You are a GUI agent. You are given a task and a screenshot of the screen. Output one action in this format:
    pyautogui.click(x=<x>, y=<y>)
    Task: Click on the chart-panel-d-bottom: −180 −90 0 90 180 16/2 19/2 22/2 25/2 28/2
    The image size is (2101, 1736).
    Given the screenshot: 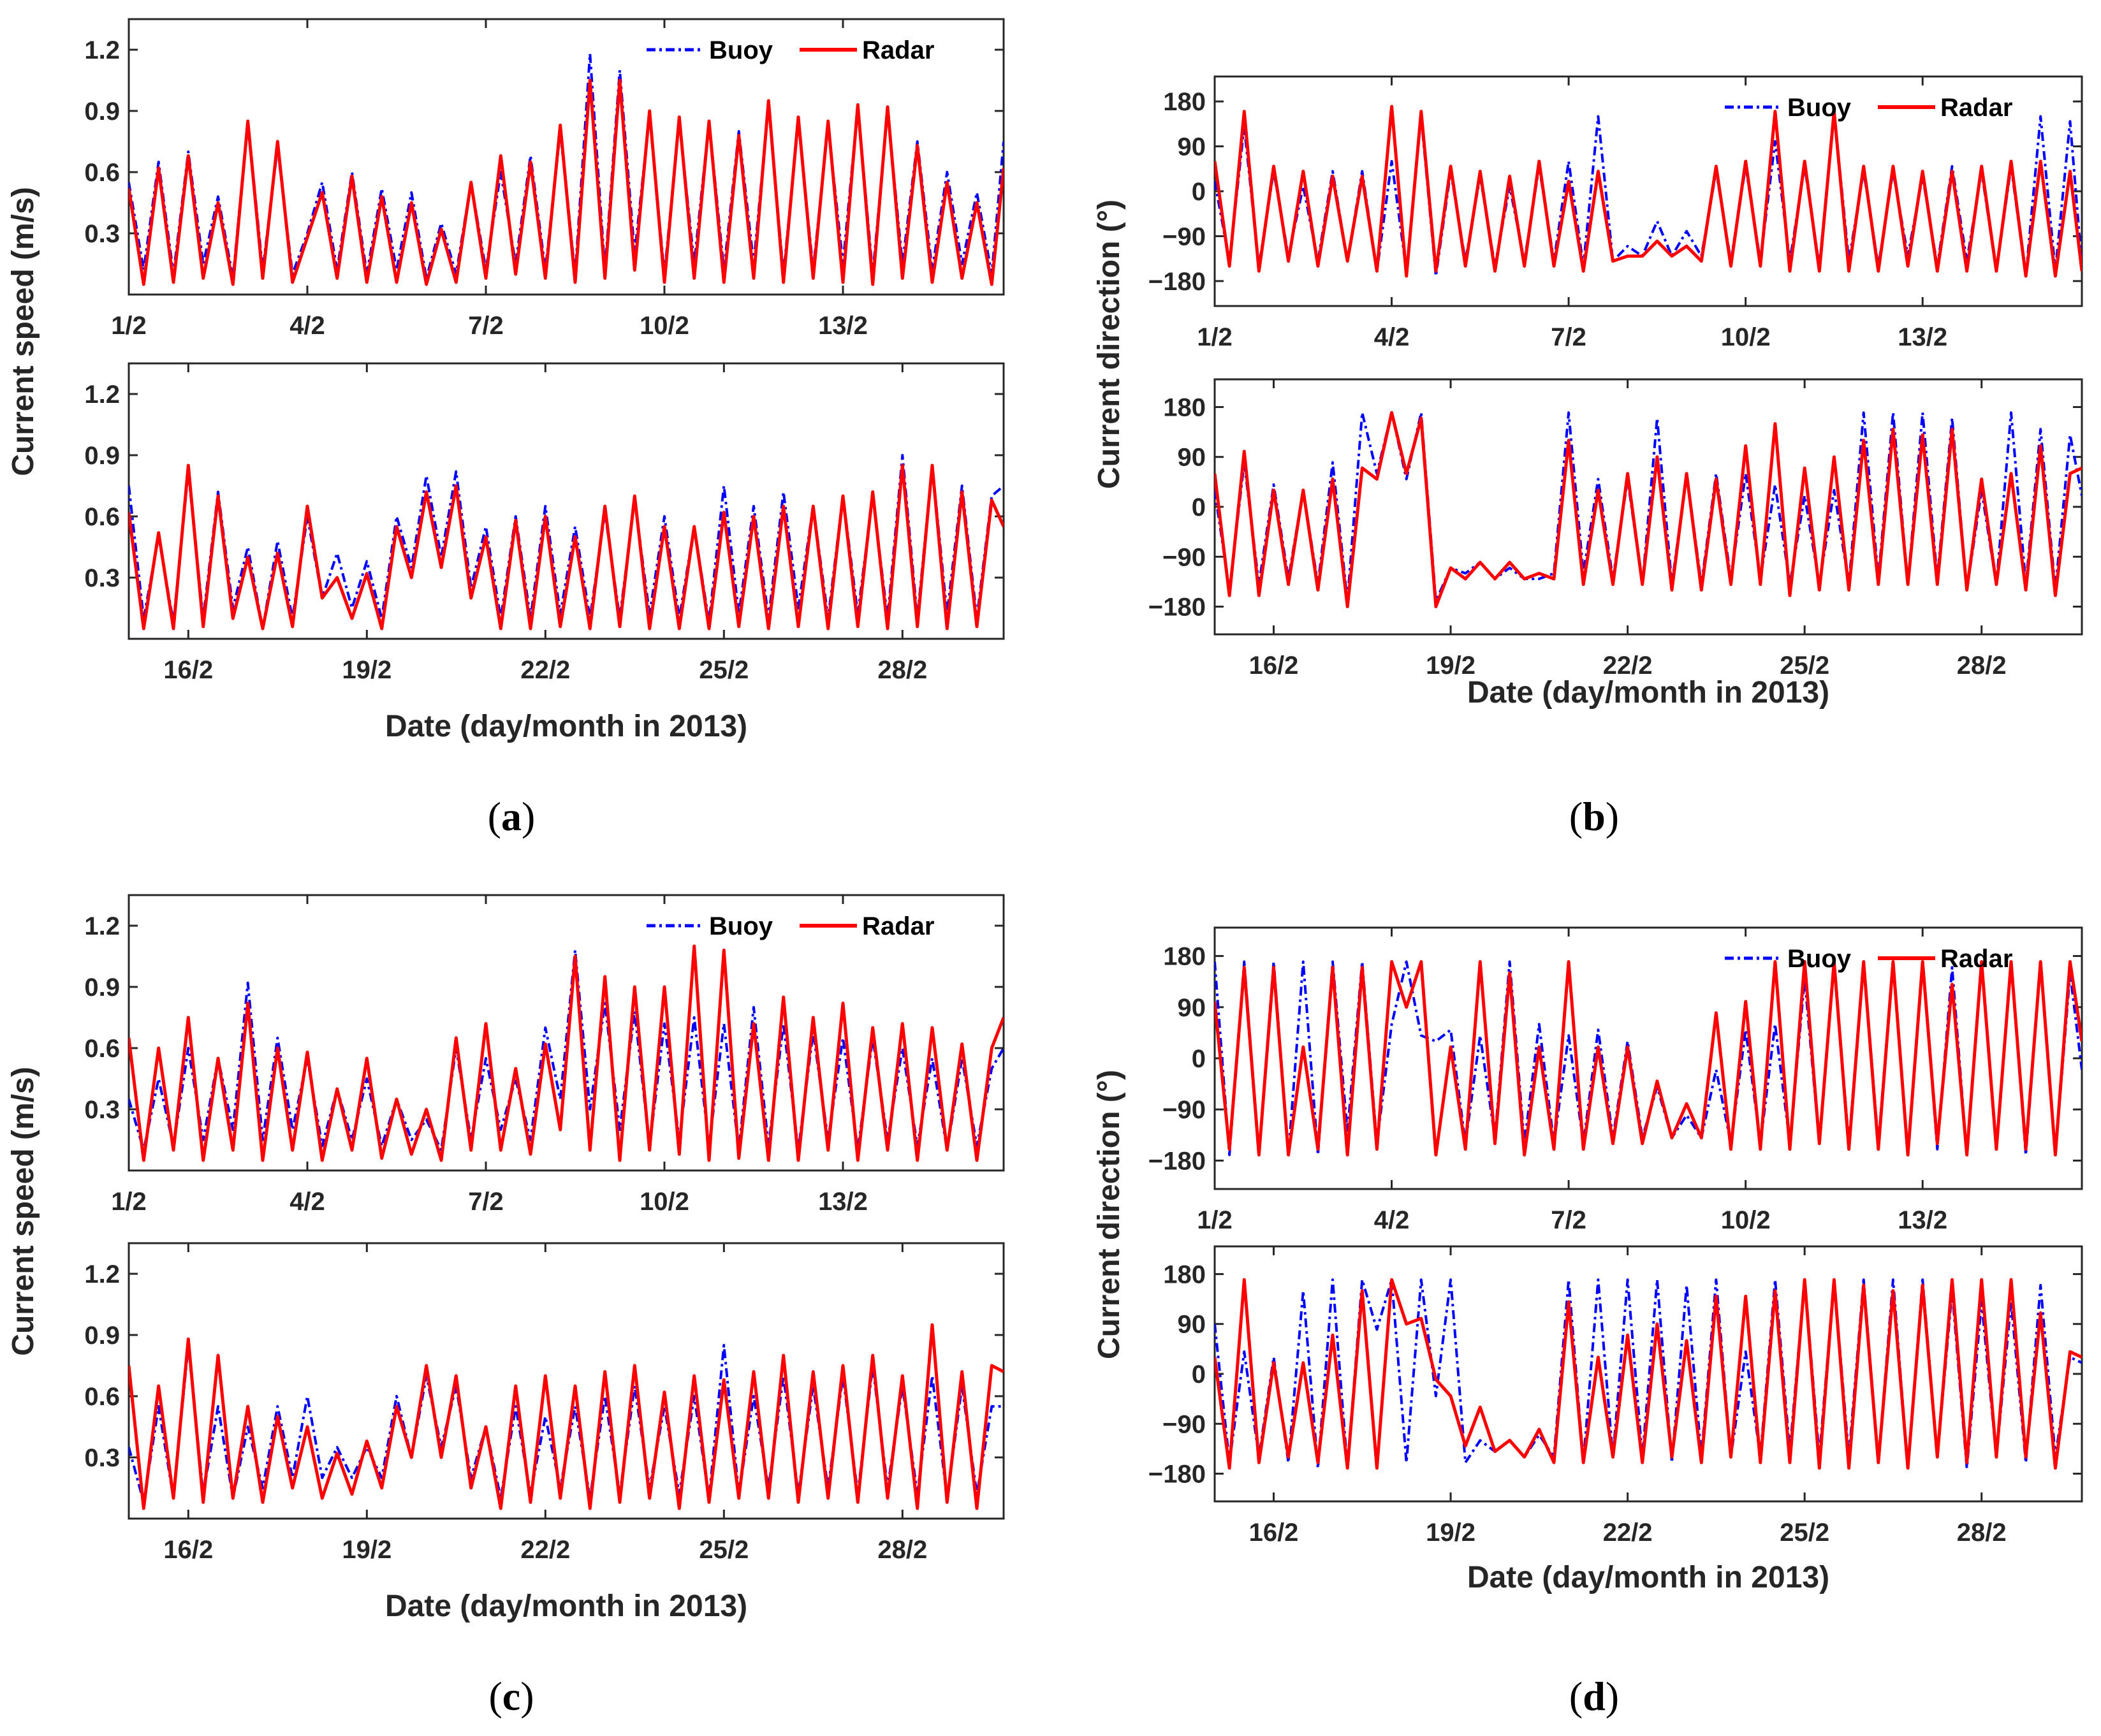 What is the action you would take?
    pyautogui.click(x=1616, y=1396)
    